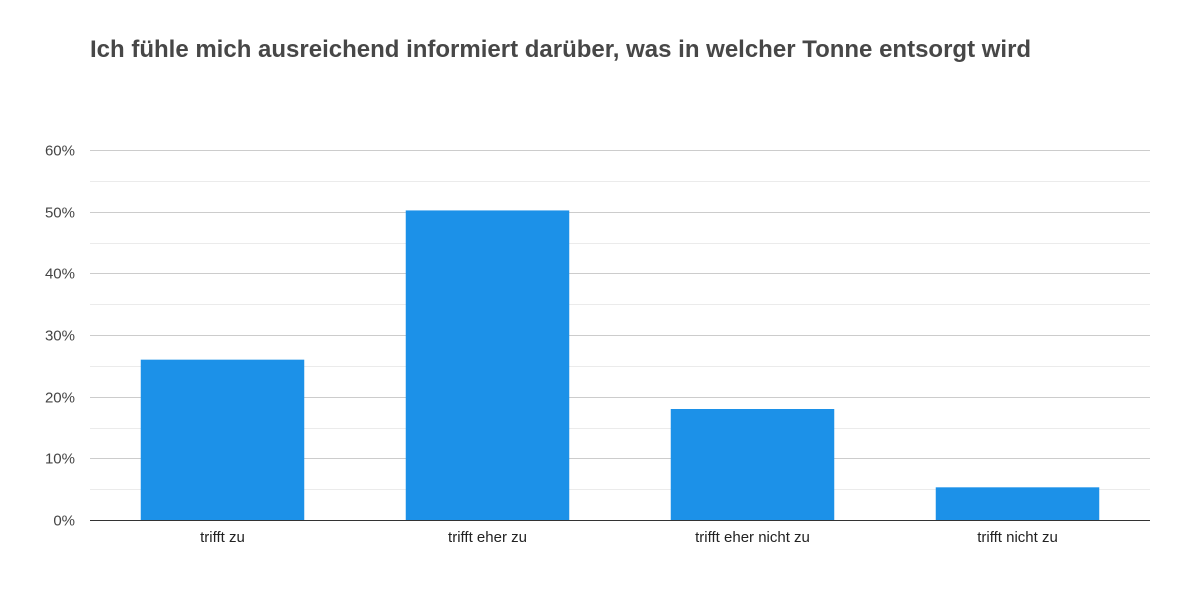 This screenshot has height=600, width=1200. I want to click on x-tick-label: trifft zu, so click(222, 537).